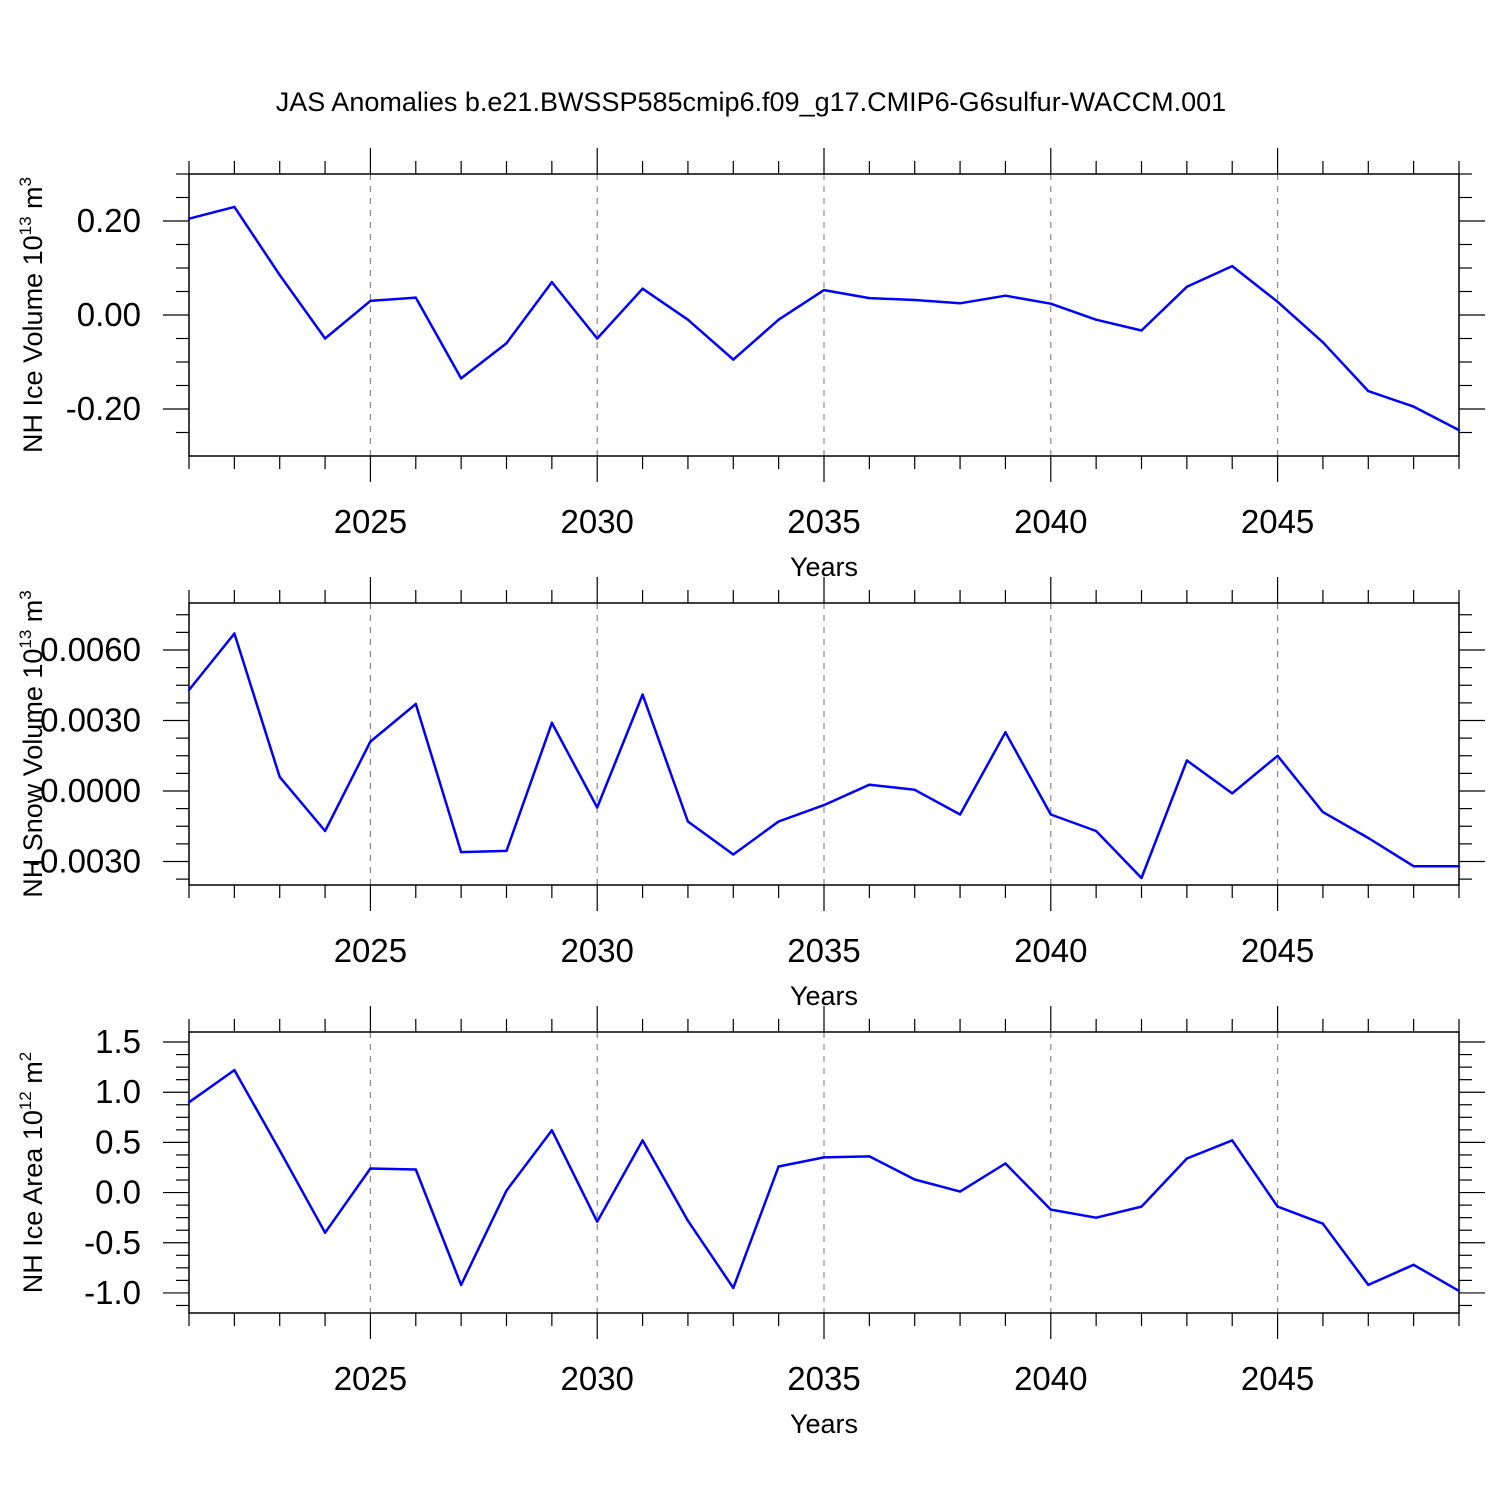  What do you see at coordinates (85, 861) in the screenshot?
I see `y-tick-label: -0.0030` at bounding box center [85, 861].